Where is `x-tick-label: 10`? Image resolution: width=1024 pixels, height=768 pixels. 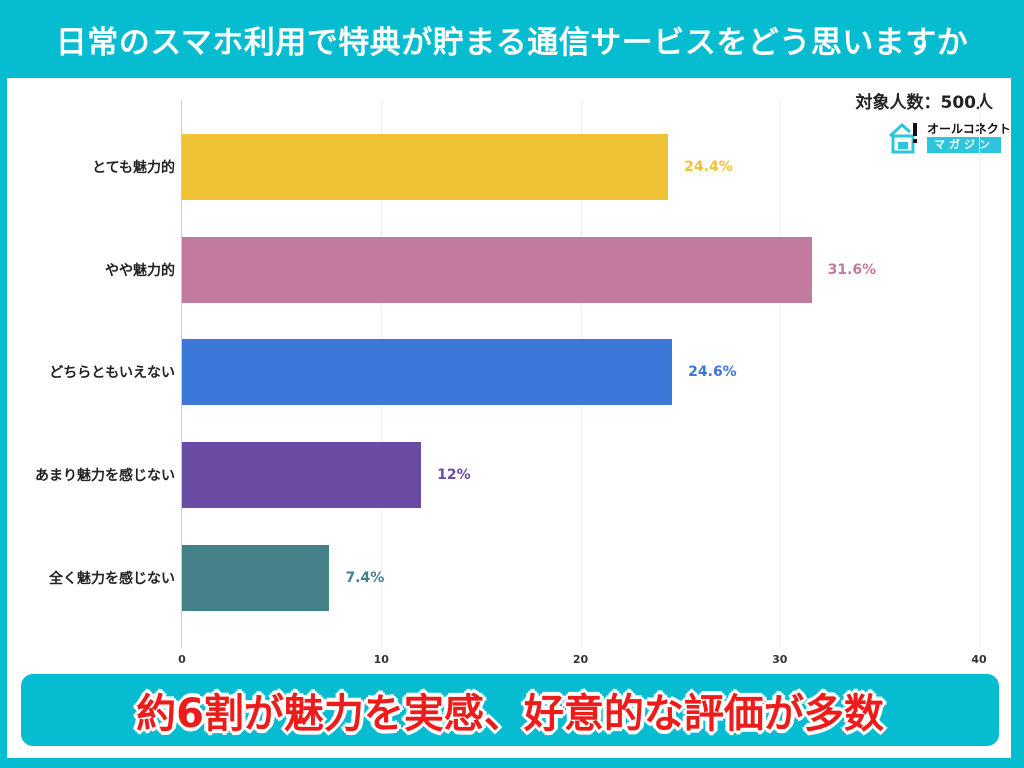
x-tick-label: 10 is located at coordinates (381, 659).